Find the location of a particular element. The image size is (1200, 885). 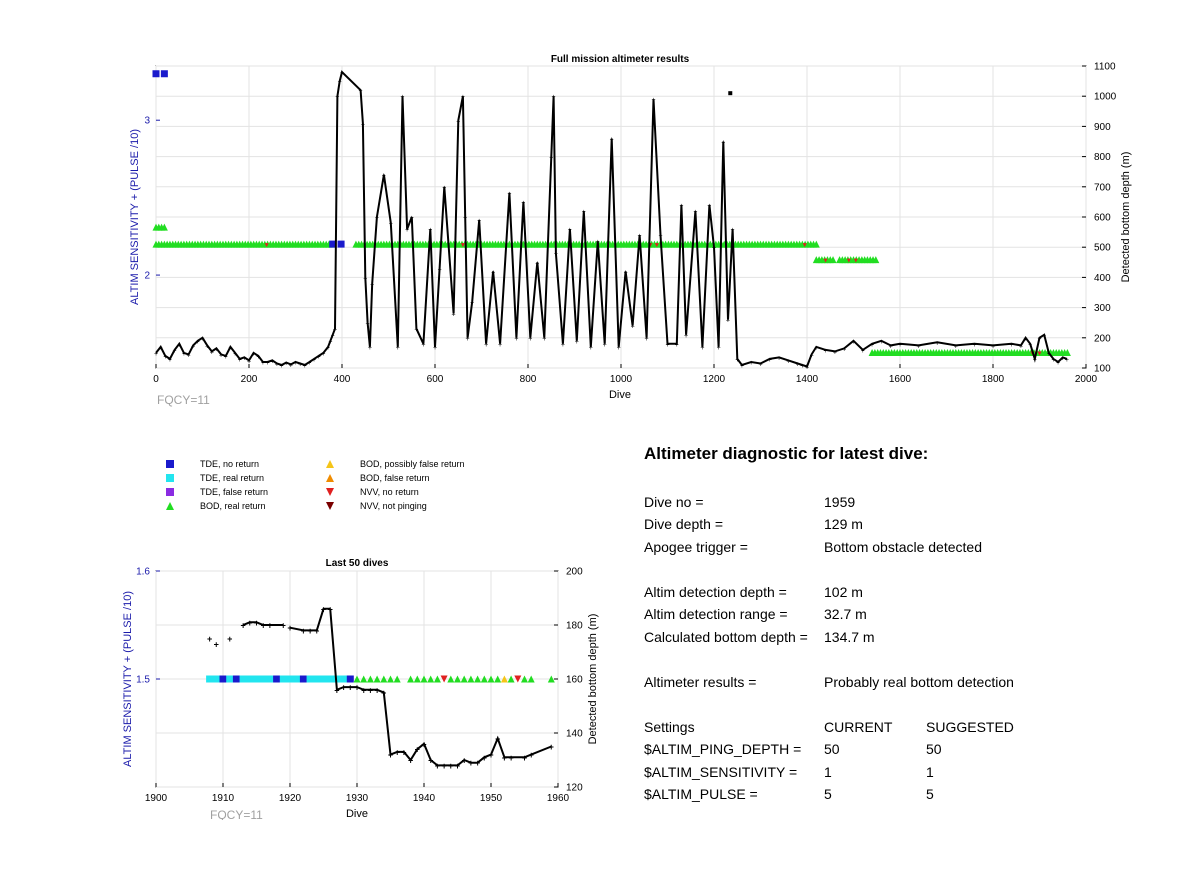

settings-header: Settings is located at coordinates (669, 727).